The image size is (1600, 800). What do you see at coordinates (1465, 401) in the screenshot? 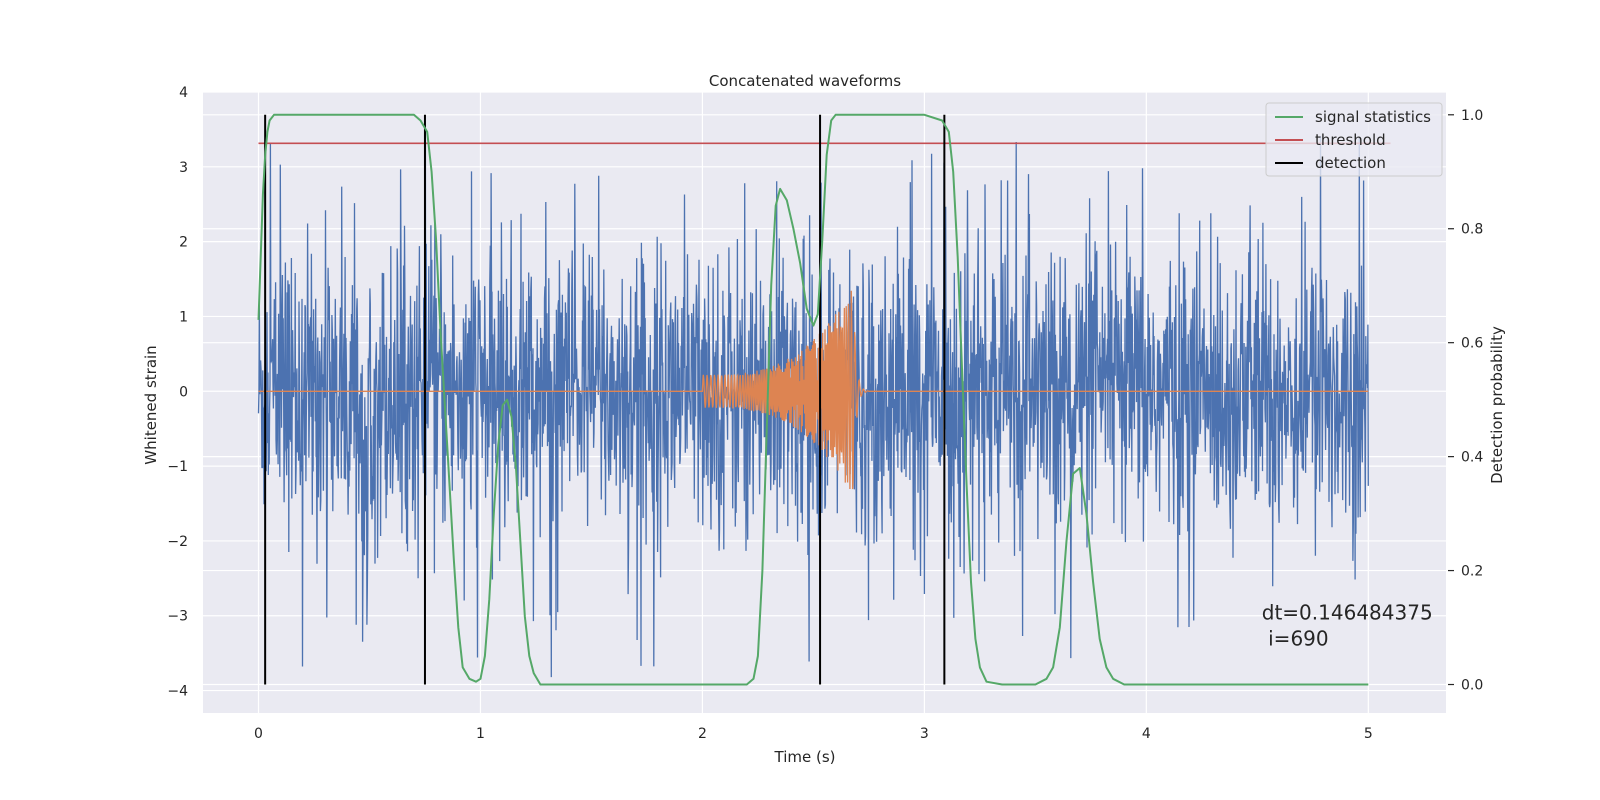
I see `y-axis-right: 0.0 0.2 0.4 0.6 0.8 1.0` at bounding box center [1465, 401].